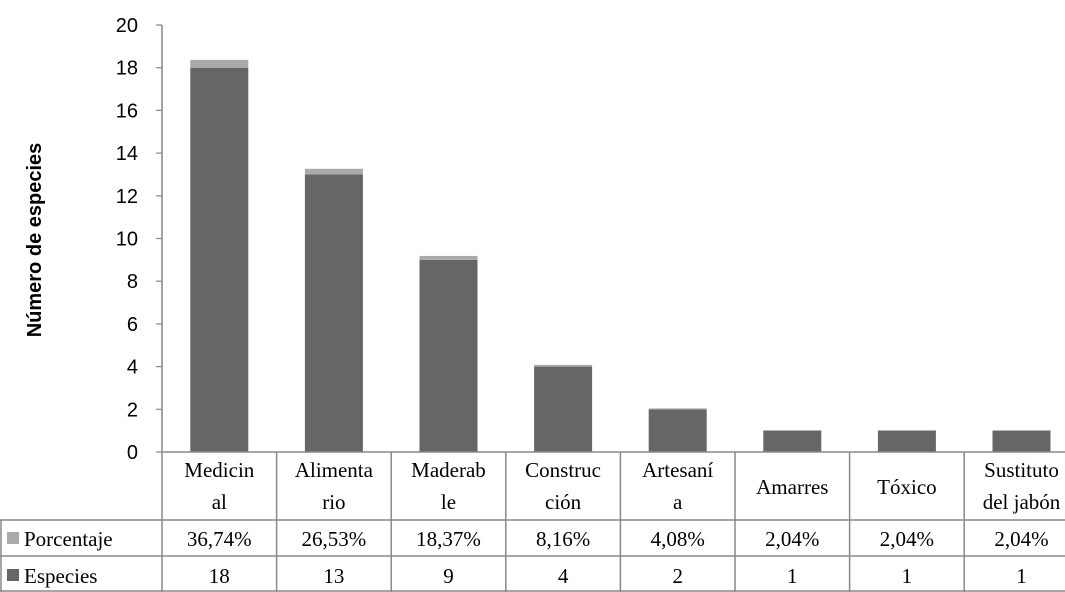 The height and width of the screenshot is (592, 1065). Describe the element at coordinates (159, 238) in the screenshot. I see `axes` at that location.